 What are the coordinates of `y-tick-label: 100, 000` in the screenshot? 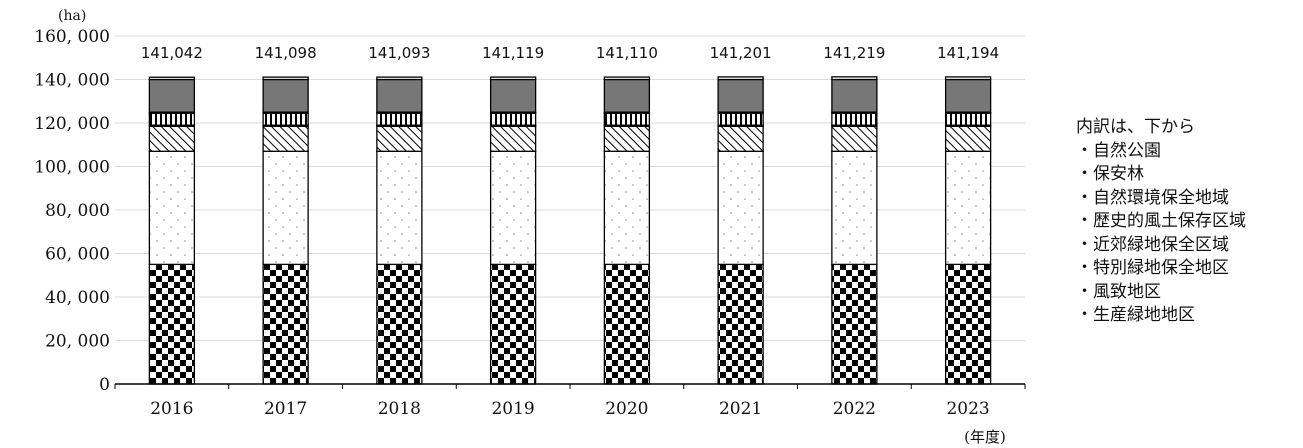 It's located at (72, 168).